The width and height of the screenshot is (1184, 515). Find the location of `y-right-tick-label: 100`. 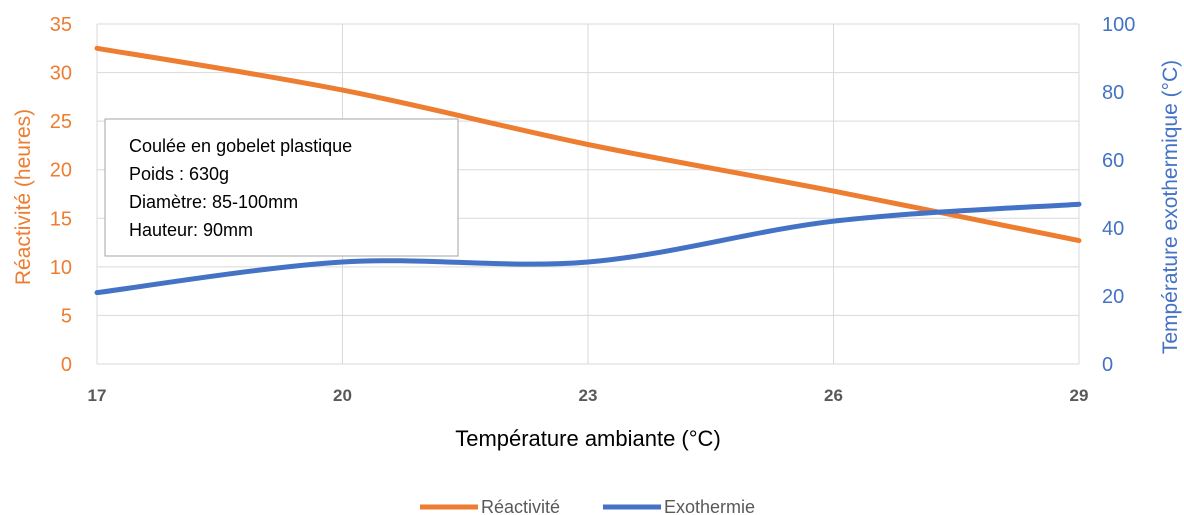

y-right-tick-label: 100 is located at coordinates (1118, 25).